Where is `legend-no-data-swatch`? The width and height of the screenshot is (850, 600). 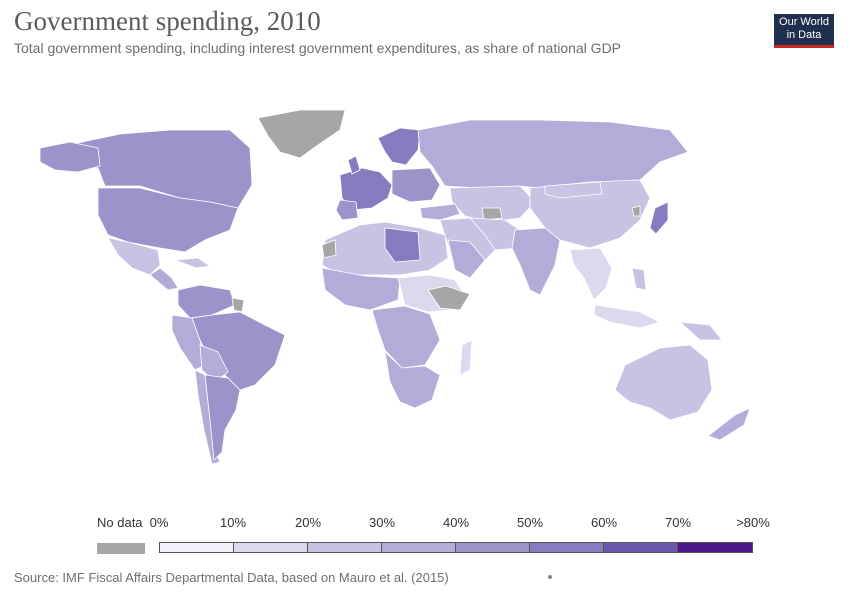
legend-no-data-swatch is located at coordinates (121, 548).